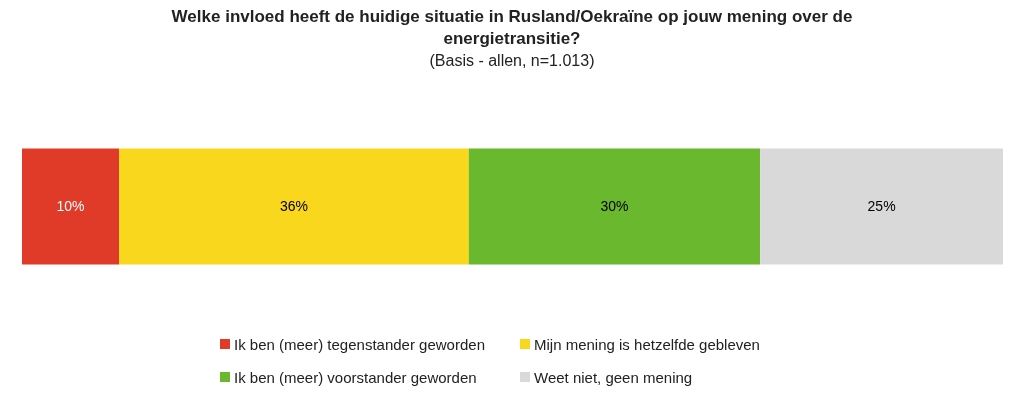 This screenshot has width=1024, height=402. I want to click on data-label: 36%, so click(293, 206).